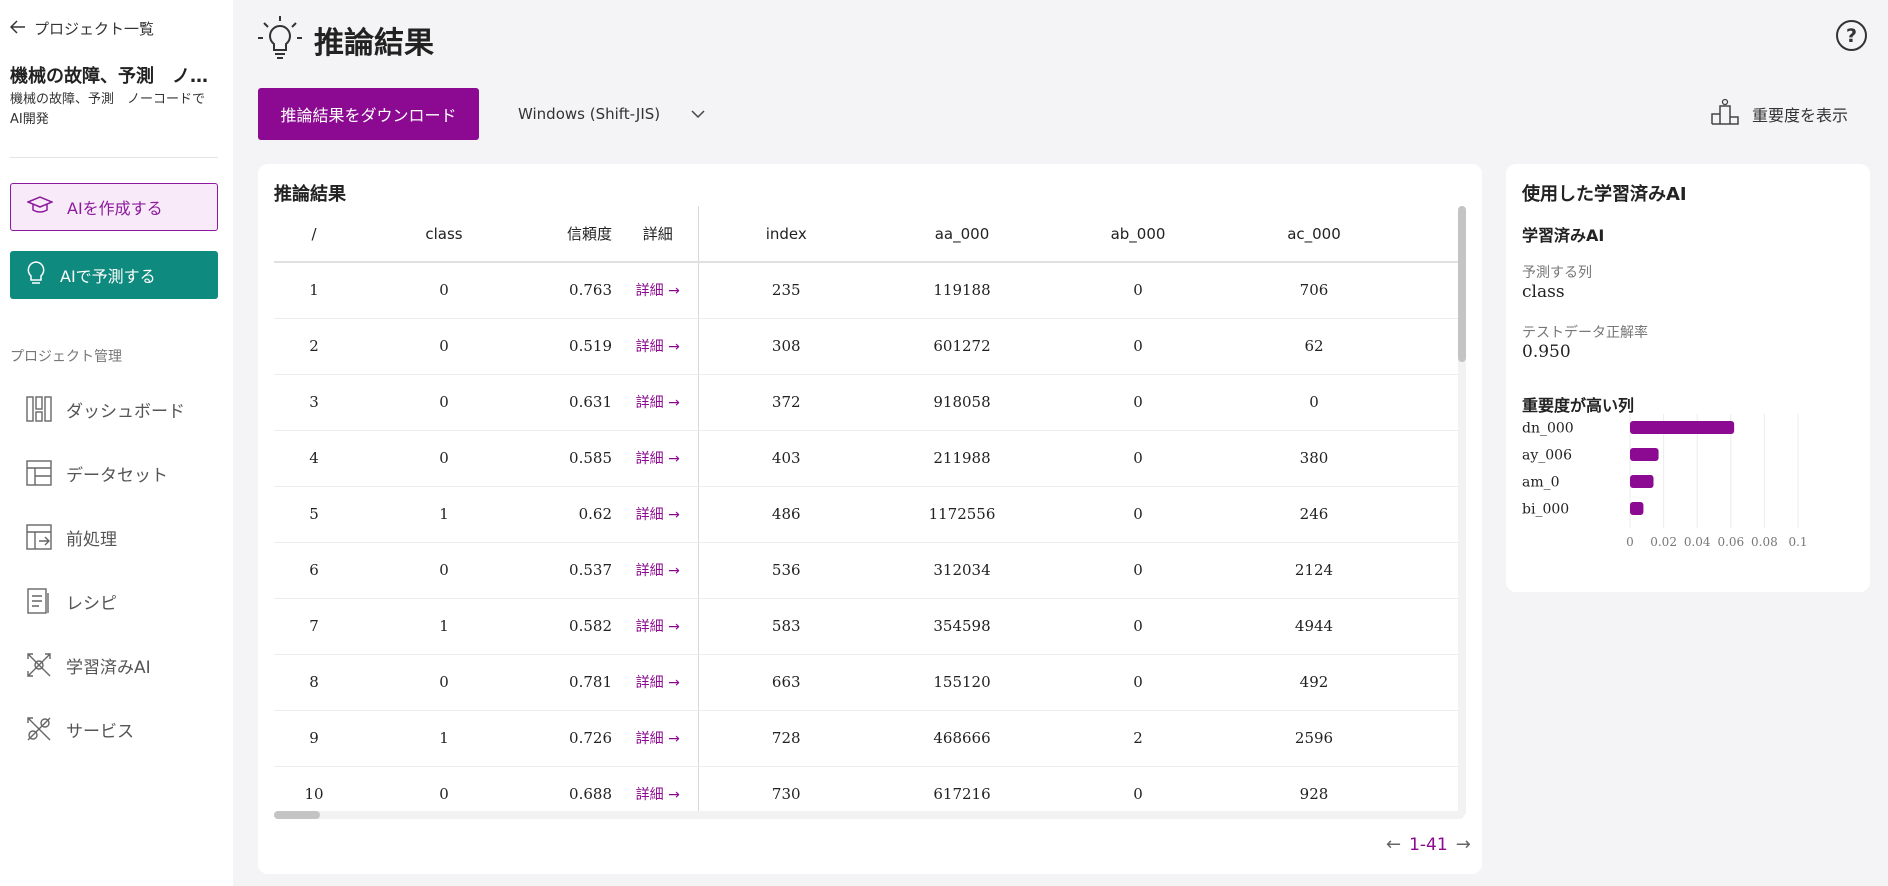 This screenshot has width=1888, height=886. I want to click on column-header: aa_000, so click(962, 234).